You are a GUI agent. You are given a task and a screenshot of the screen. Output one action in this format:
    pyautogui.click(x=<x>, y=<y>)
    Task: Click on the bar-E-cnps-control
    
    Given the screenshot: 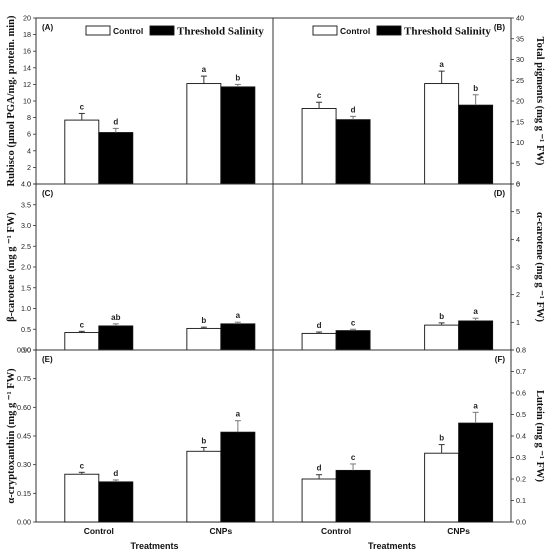 What is the action you would take?
    pyautogui.click(x=204, y=486)
    